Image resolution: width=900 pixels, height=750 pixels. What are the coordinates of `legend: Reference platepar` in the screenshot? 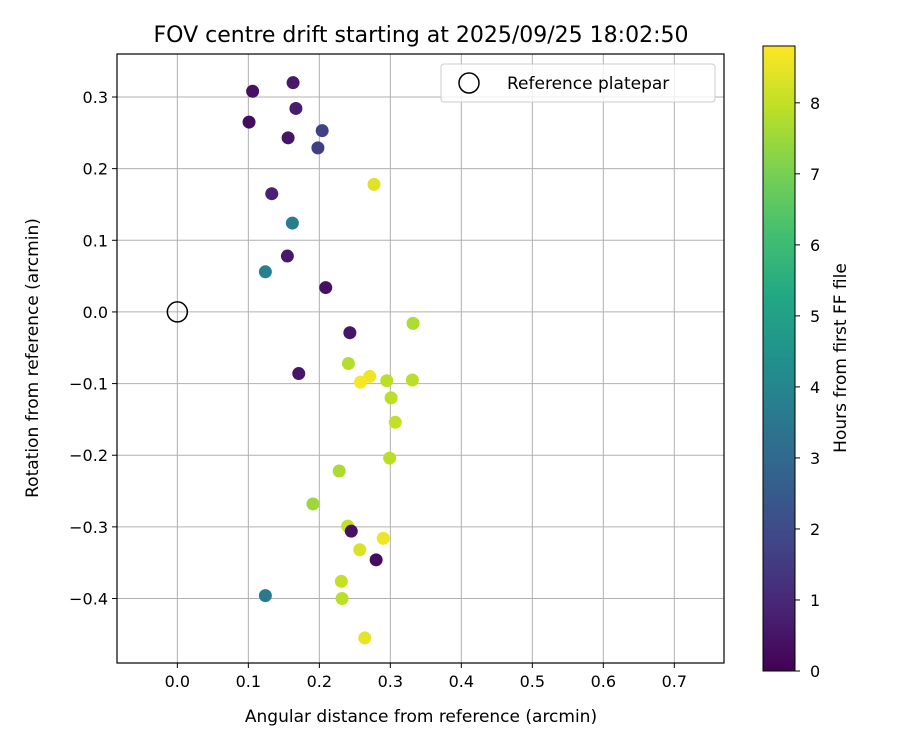 It's located at (578, 83).